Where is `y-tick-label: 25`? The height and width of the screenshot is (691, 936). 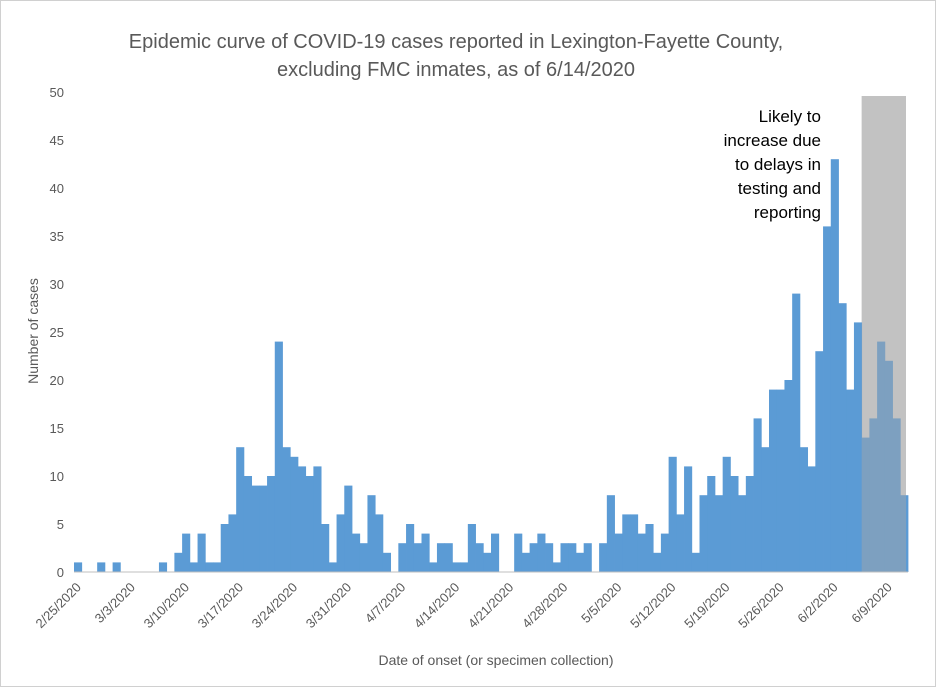
y-tick-label: 25 is located at coordinates (57, 332).